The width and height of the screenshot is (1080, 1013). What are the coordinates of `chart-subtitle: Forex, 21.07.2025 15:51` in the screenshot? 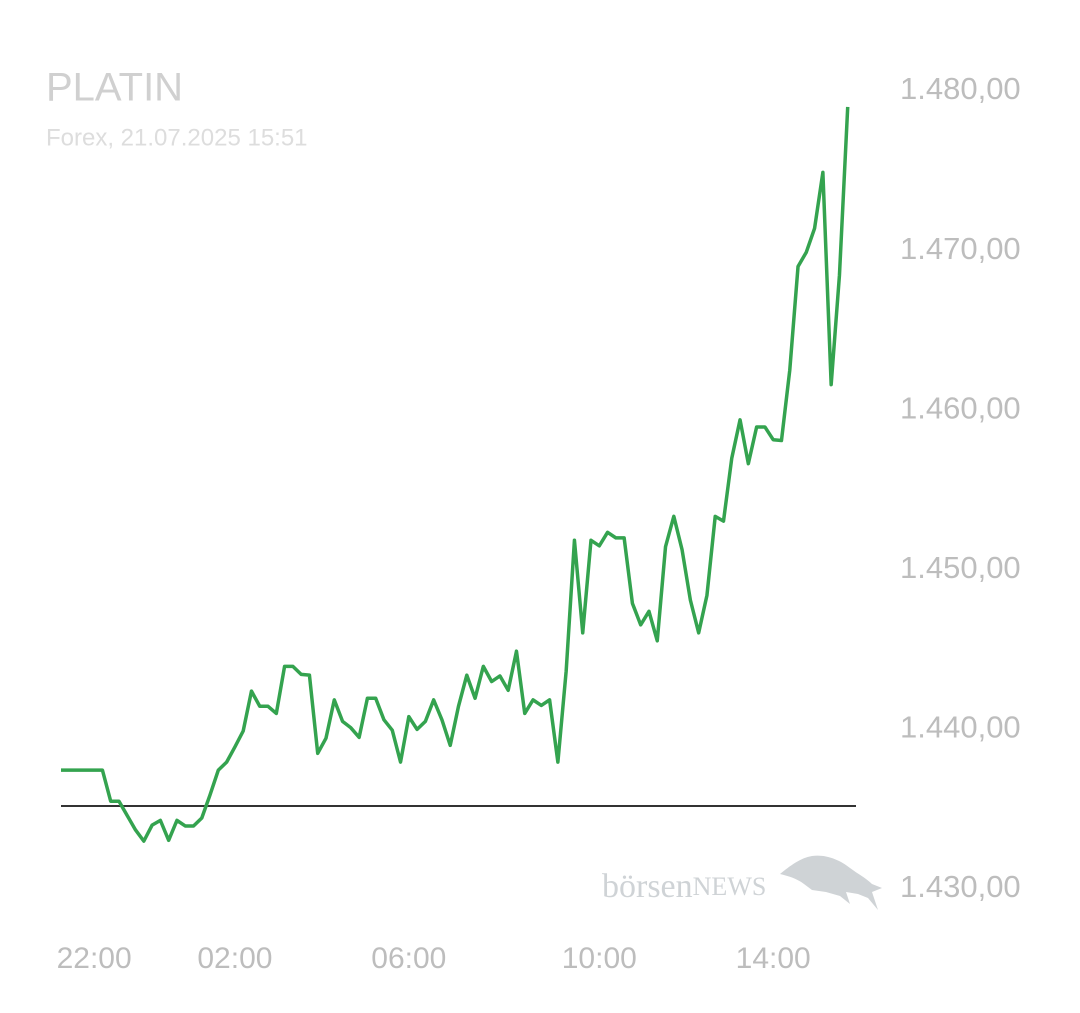 It's located at (177, 137).